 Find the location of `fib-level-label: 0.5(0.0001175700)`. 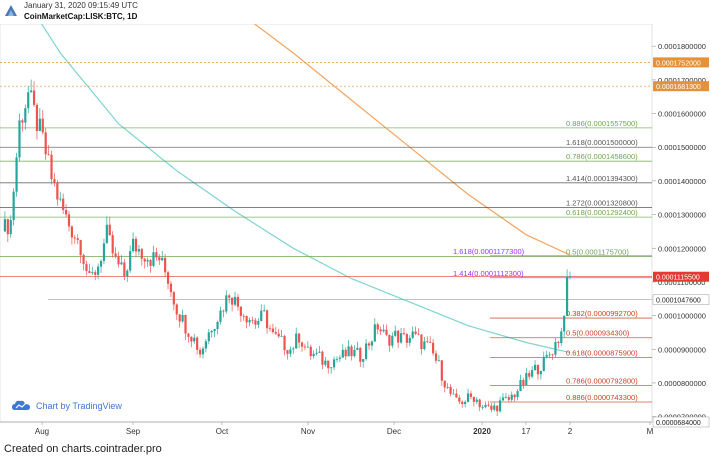

fib-level-label: 0.5(0.0001175700) is located at coordinates (597, 251).